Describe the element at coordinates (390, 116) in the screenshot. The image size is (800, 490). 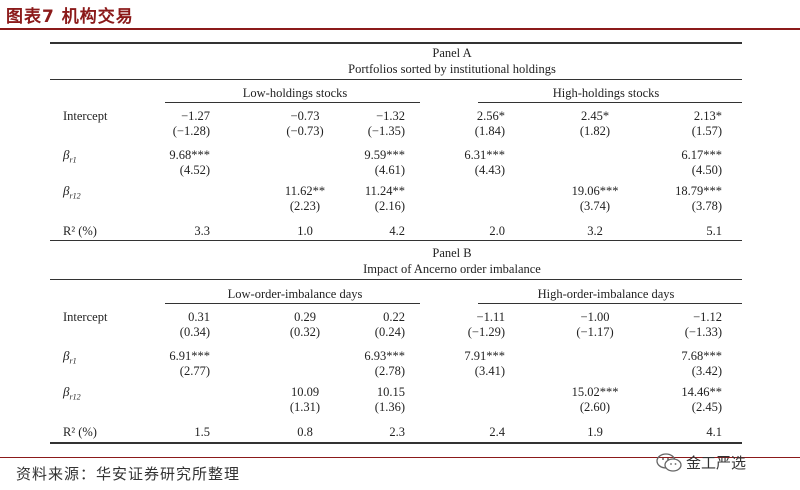
I see `table-cell: −1.32` at that location.